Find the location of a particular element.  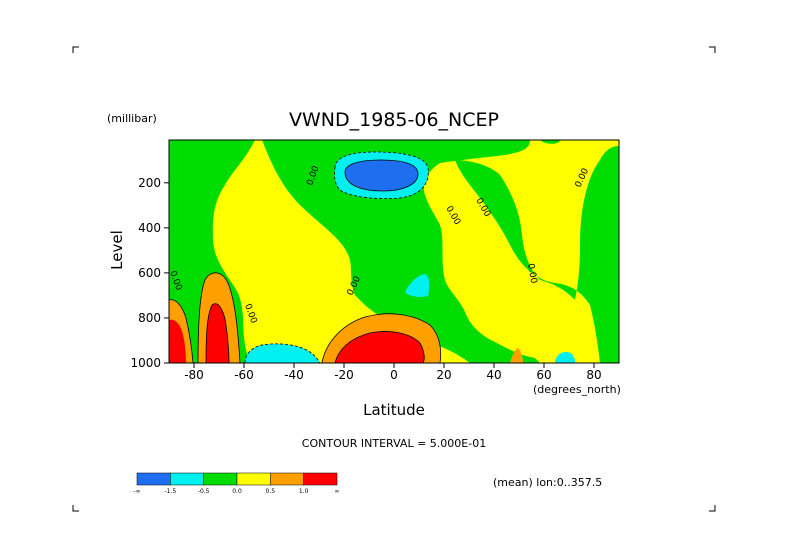

legend-level-label: 0.0 is located at coordinates (237, 491).